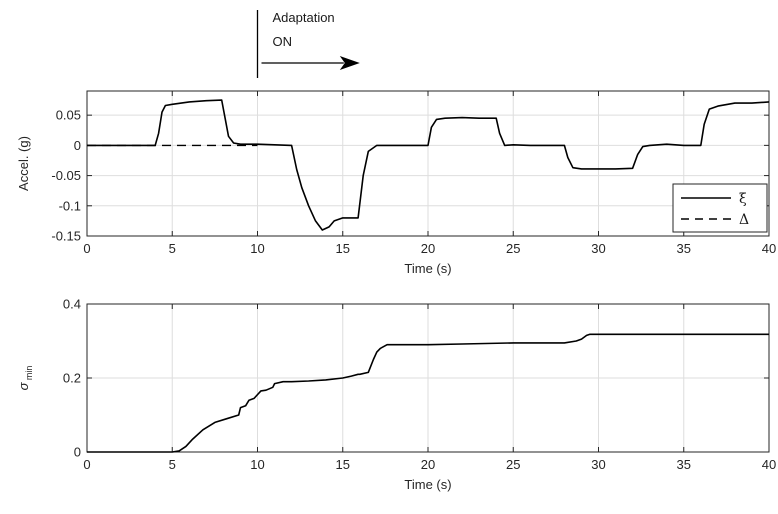 This screenshot has width=778, height=514. What do you see at coordinates (66, 175) in the screenshot?
I see `y-tick-label: -0.05` at bounding box center [66, 175].